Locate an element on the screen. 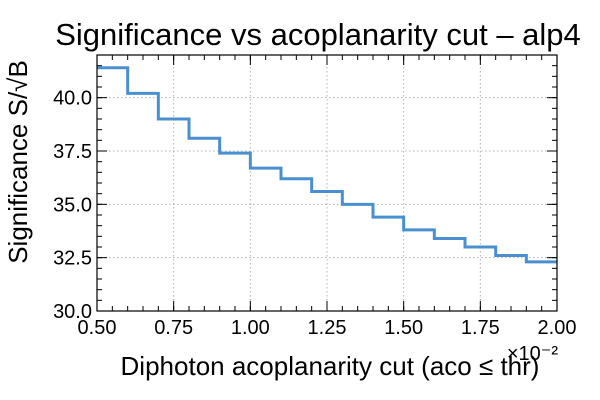 The image size is (600, 400). x-tick-label: 1.50 is located at coordinates (403, 328).